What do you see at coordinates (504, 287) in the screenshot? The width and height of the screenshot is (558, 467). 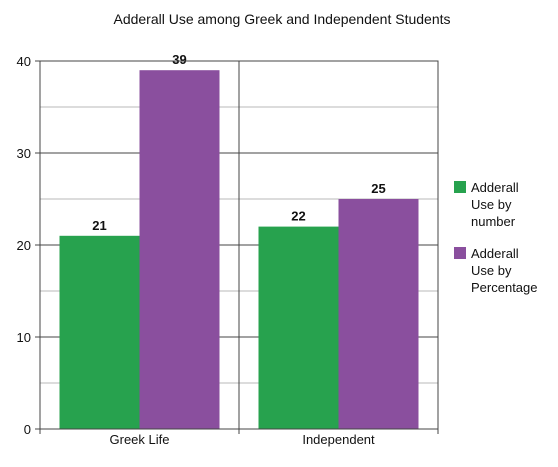 I see `legend-label: Percentage` at bounding box center [504, 287].